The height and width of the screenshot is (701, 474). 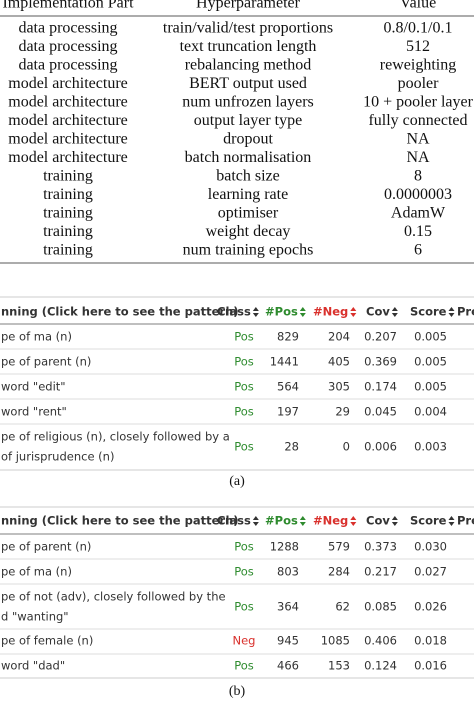 I want to click on column-header: Value, so click(x=418, y=6).